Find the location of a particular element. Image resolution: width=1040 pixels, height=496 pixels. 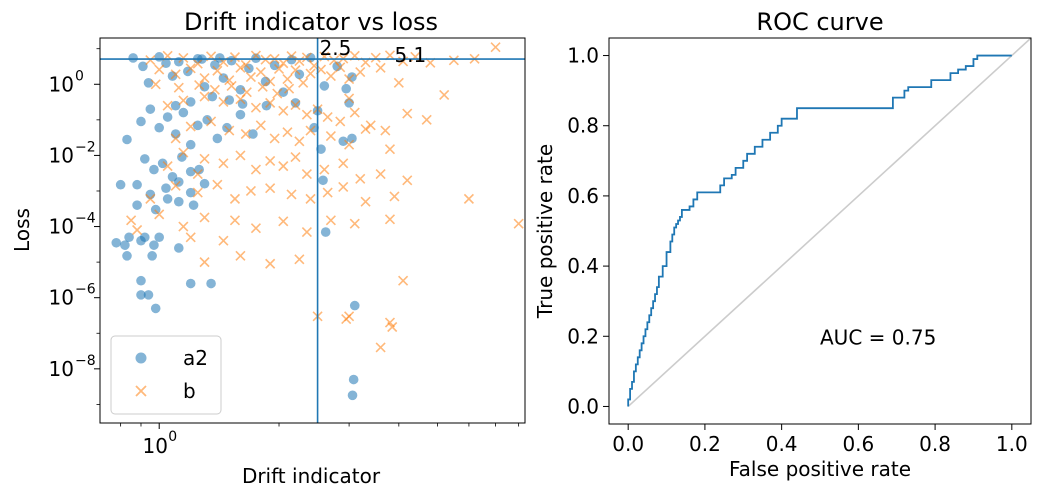

legend-marker-b is located at coordinates (141, 391).